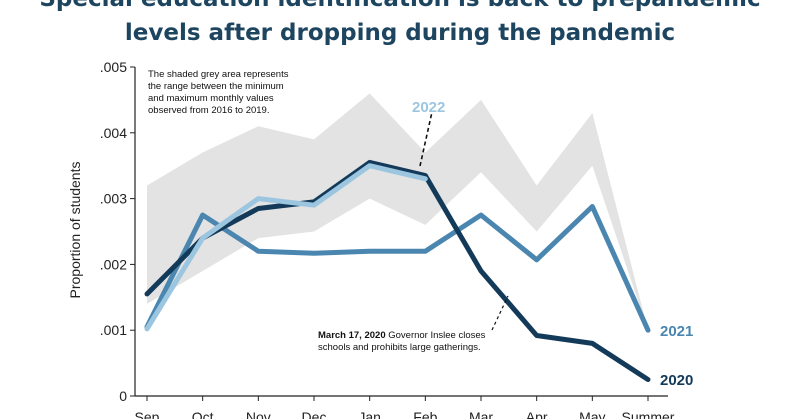  Describe the element at coordinates (258, 414) in the screenshot. I see `x-tick-label: Nov` at that location.